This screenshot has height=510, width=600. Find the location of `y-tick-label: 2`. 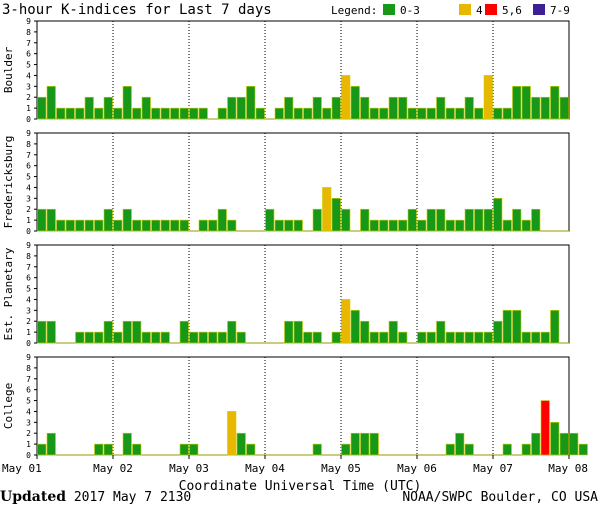

y-tick-label: 2 is located at coordinates (28, 321).